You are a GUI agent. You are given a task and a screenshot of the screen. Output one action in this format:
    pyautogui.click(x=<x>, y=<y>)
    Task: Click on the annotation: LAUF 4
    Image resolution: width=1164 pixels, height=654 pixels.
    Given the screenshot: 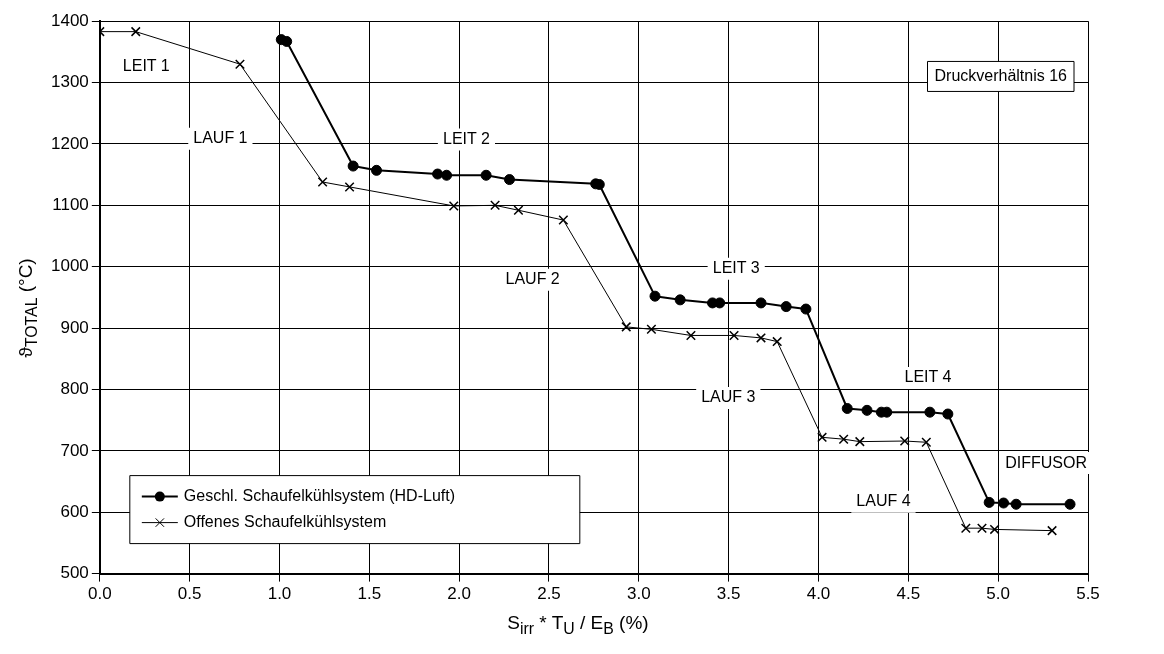 What is the action you would take?
    pyautogui.click(x=883, y=501)
    